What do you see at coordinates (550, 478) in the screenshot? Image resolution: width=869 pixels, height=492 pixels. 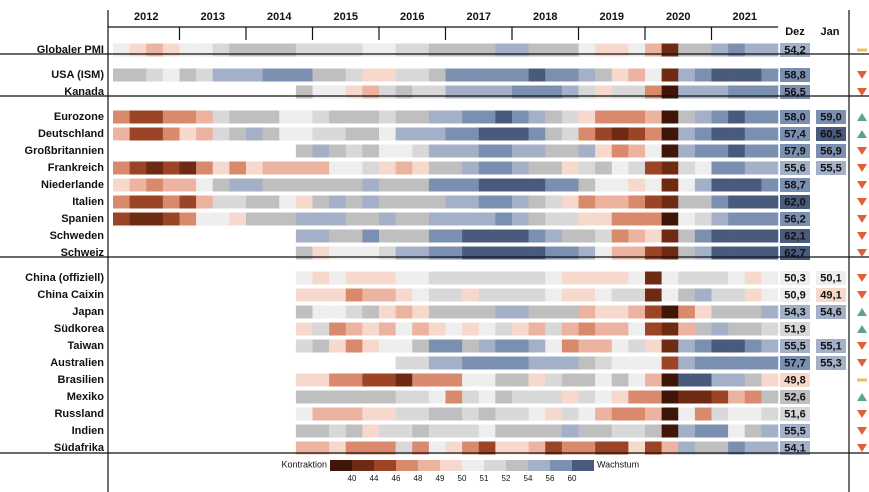 I see `legend-tick: 56` at bounding box center [550, 478].